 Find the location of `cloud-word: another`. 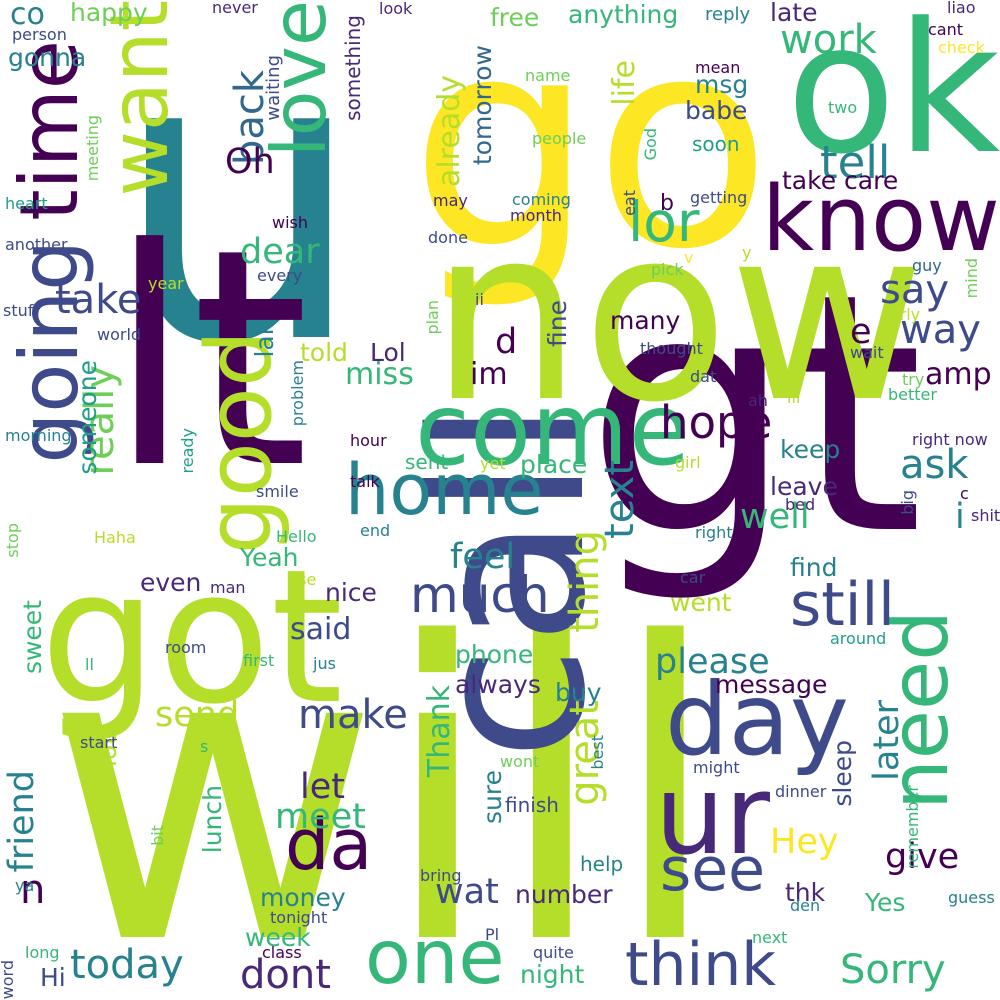

cloud-word: another is located at coordinates (36, 244).